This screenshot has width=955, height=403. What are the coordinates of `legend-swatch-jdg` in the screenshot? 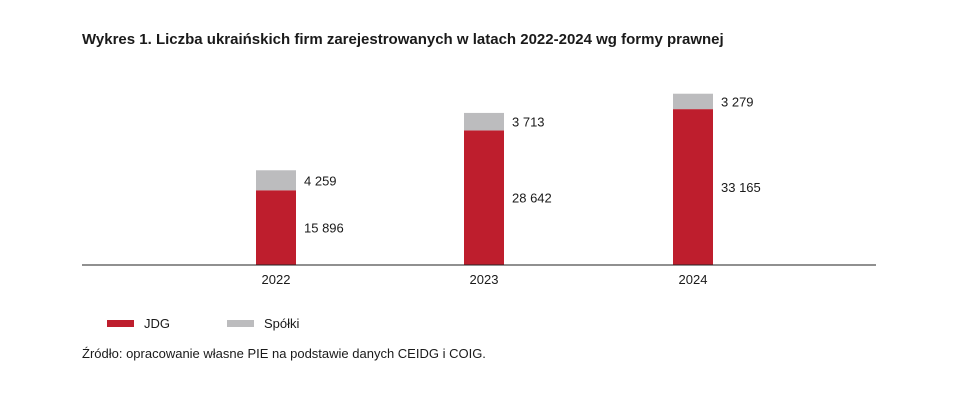 It's located at (120, 323).